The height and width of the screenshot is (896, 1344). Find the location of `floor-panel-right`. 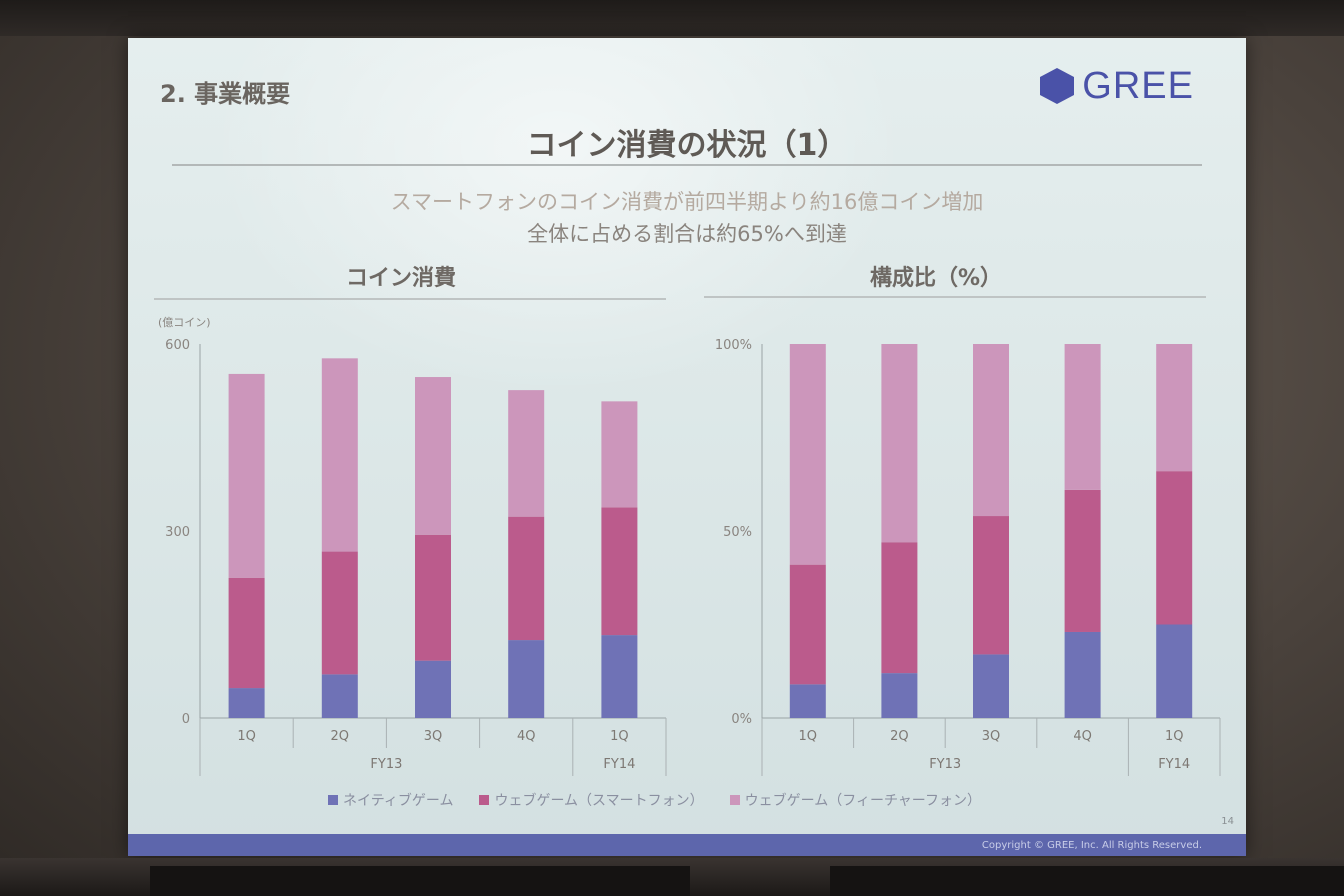

floor-panel-right is located at coordinates (1087, 881).